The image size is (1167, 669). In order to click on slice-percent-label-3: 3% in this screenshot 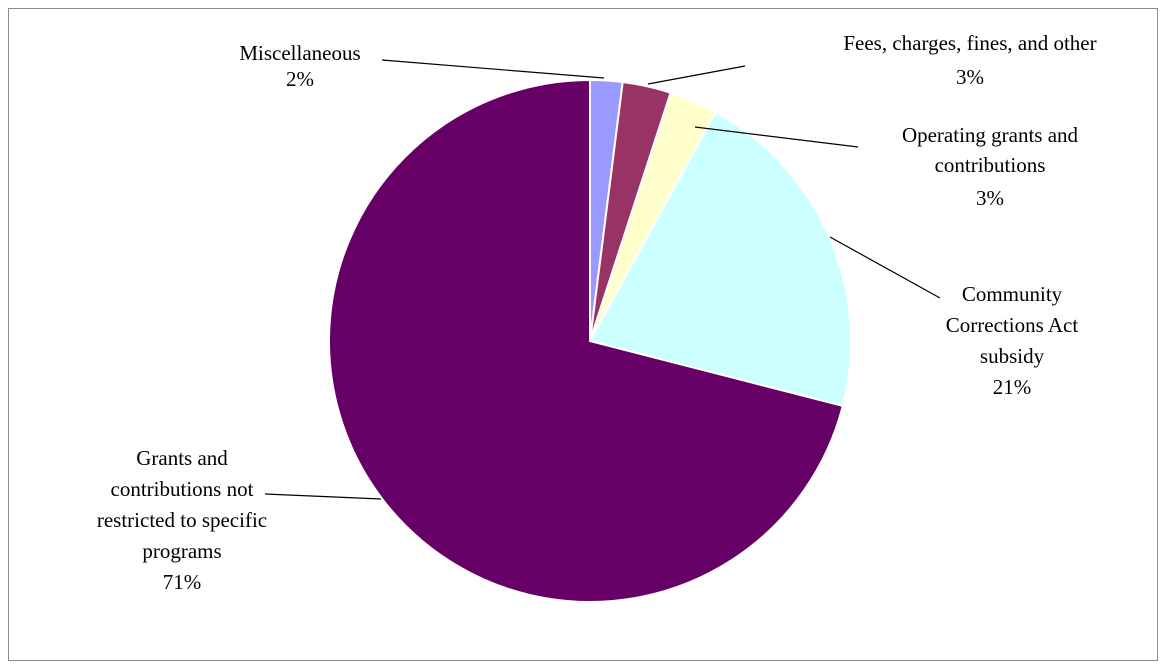, I will do `click(990, 198)`.